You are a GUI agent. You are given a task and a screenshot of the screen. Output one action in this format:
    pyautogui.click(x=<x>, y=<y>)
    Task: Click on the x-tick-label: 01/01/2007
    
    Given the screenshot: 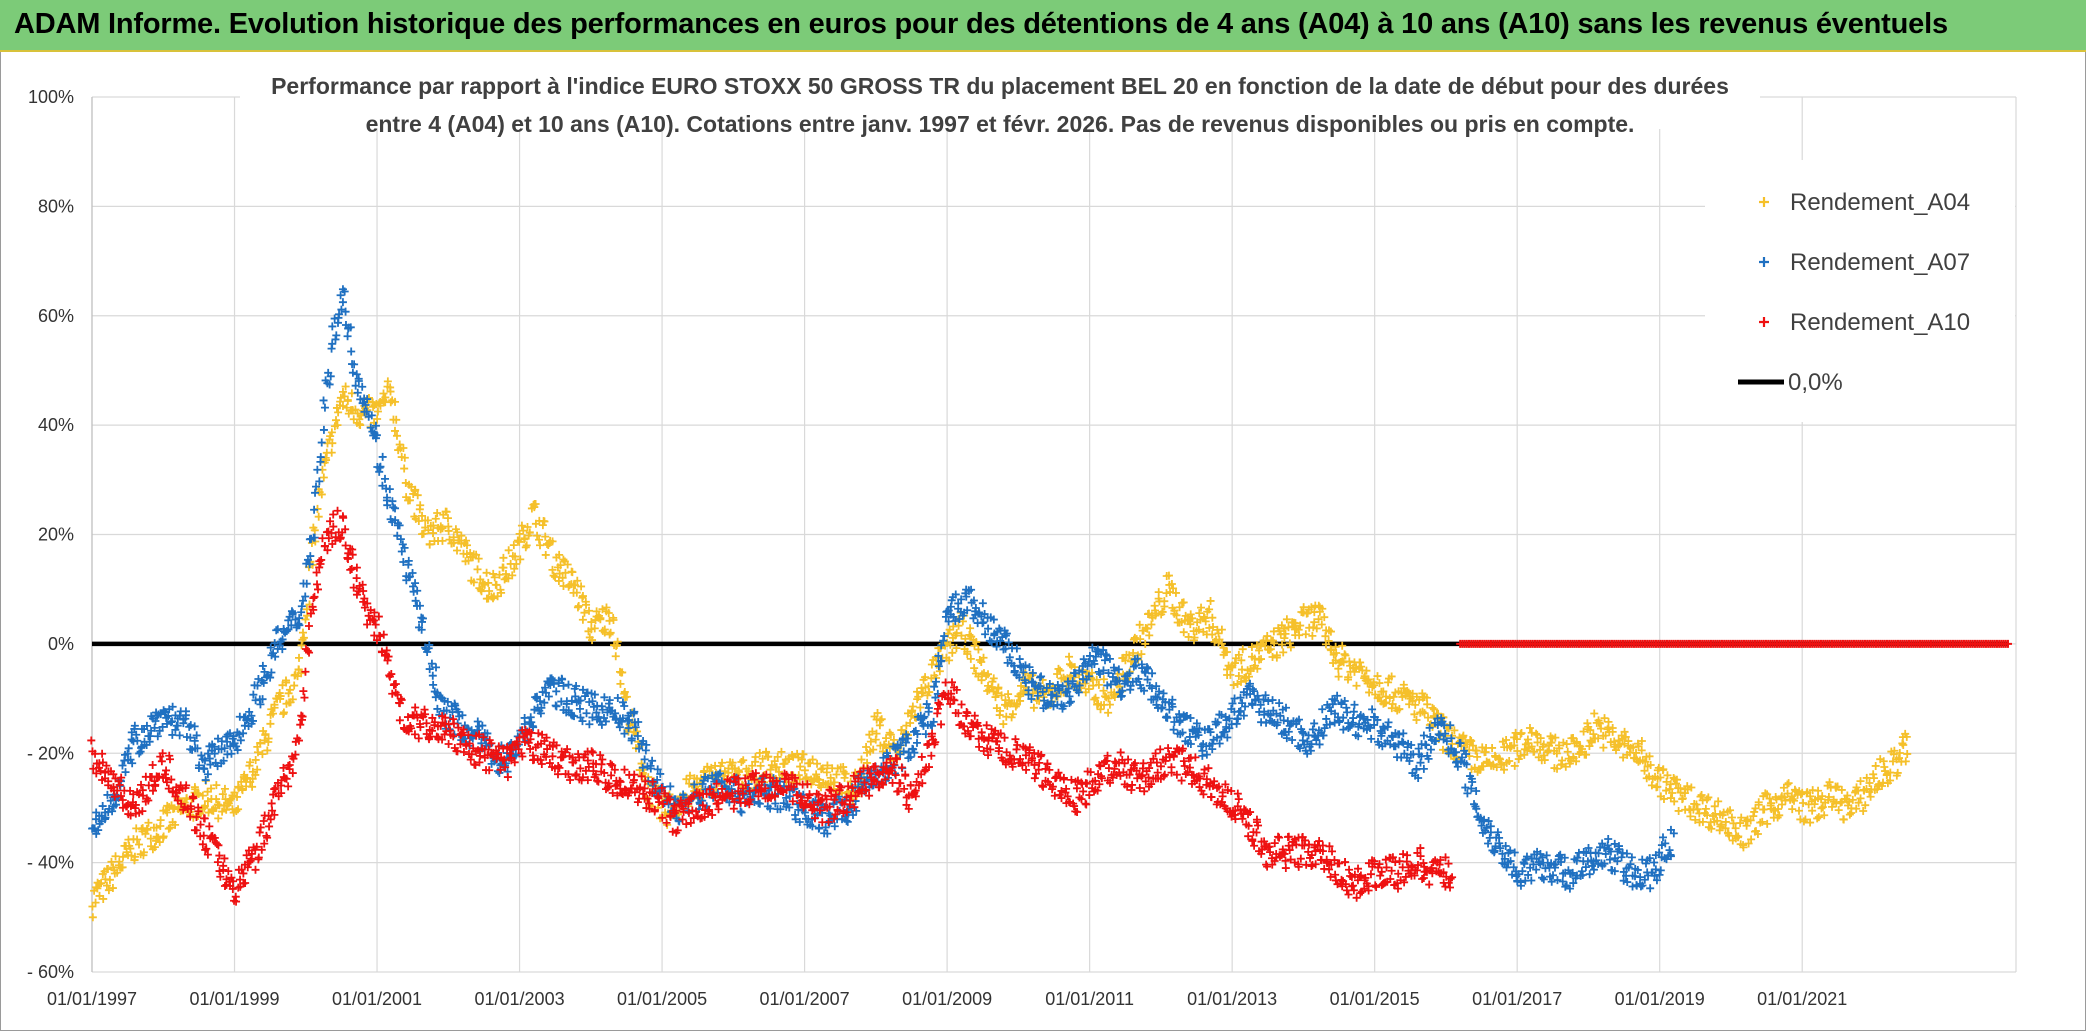 What is the action you would take?
    pyautogui.click(x=805, y=999)
    